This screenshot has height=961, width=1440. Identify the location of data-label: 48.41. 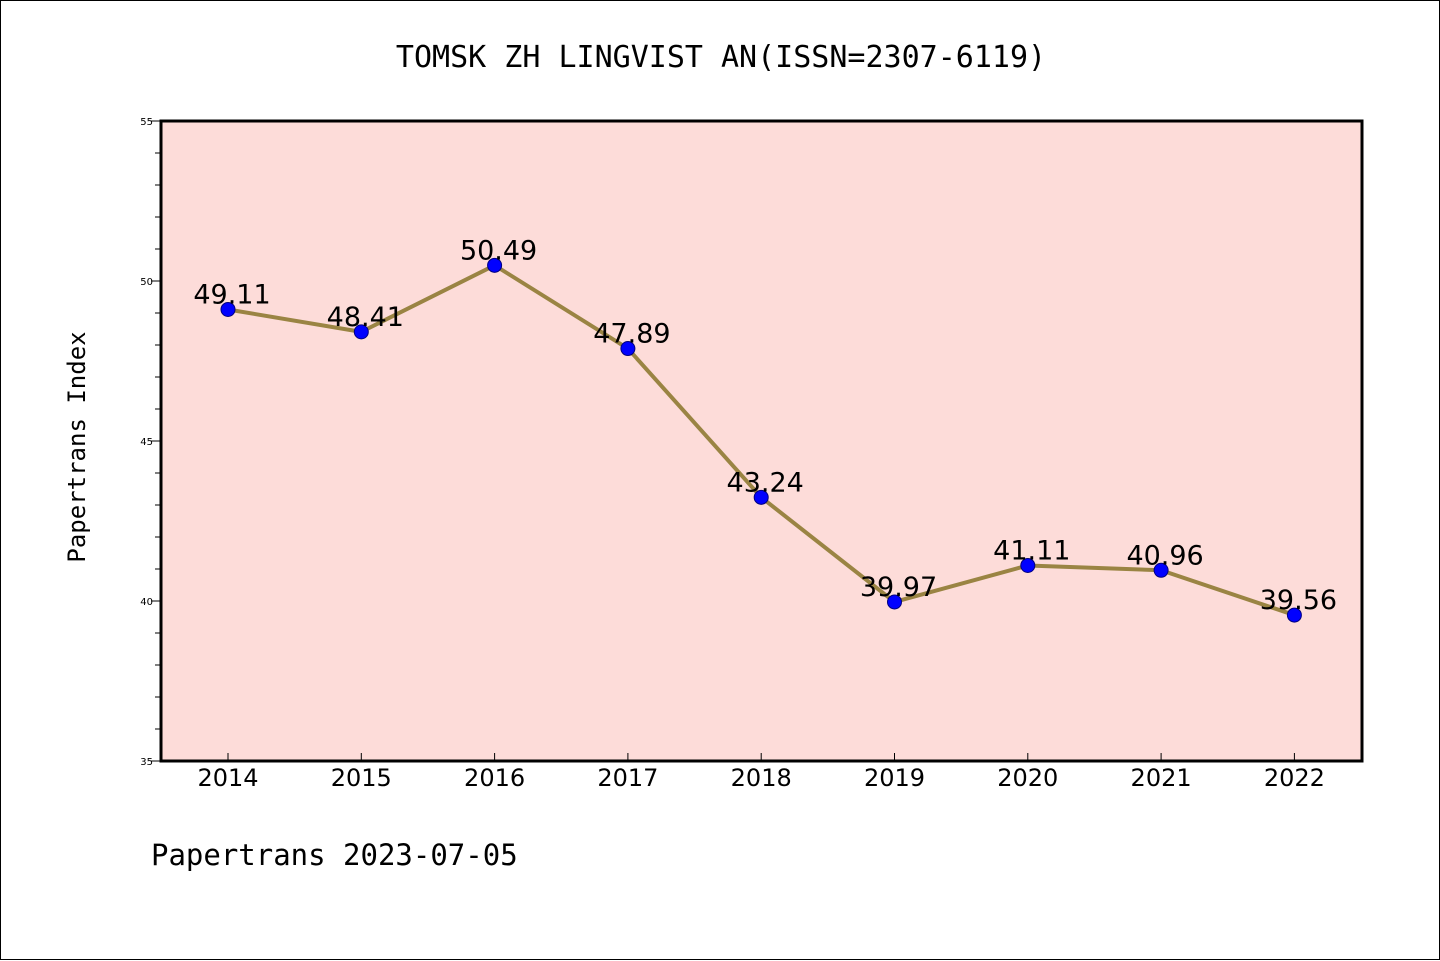
(365, 317).